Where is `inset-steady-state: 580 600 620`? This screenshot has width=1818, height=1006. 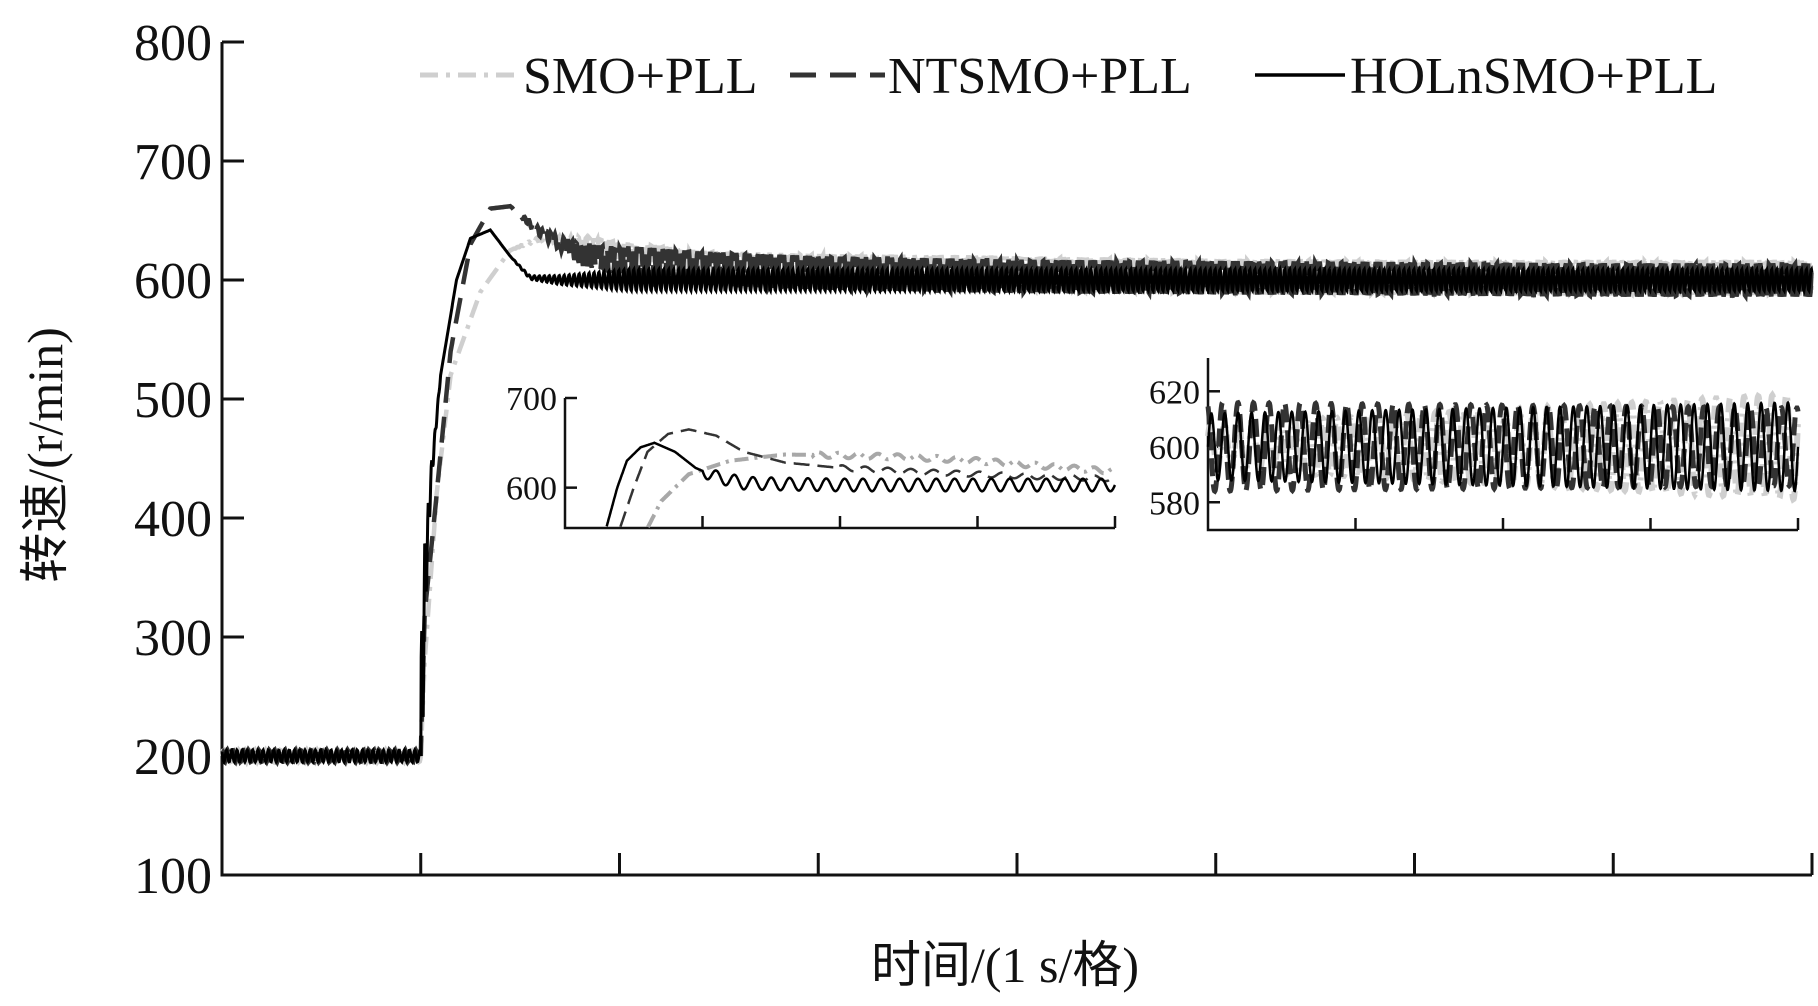
inset-steady-state: 580 600 620 is located at coordinates (1464, 444).